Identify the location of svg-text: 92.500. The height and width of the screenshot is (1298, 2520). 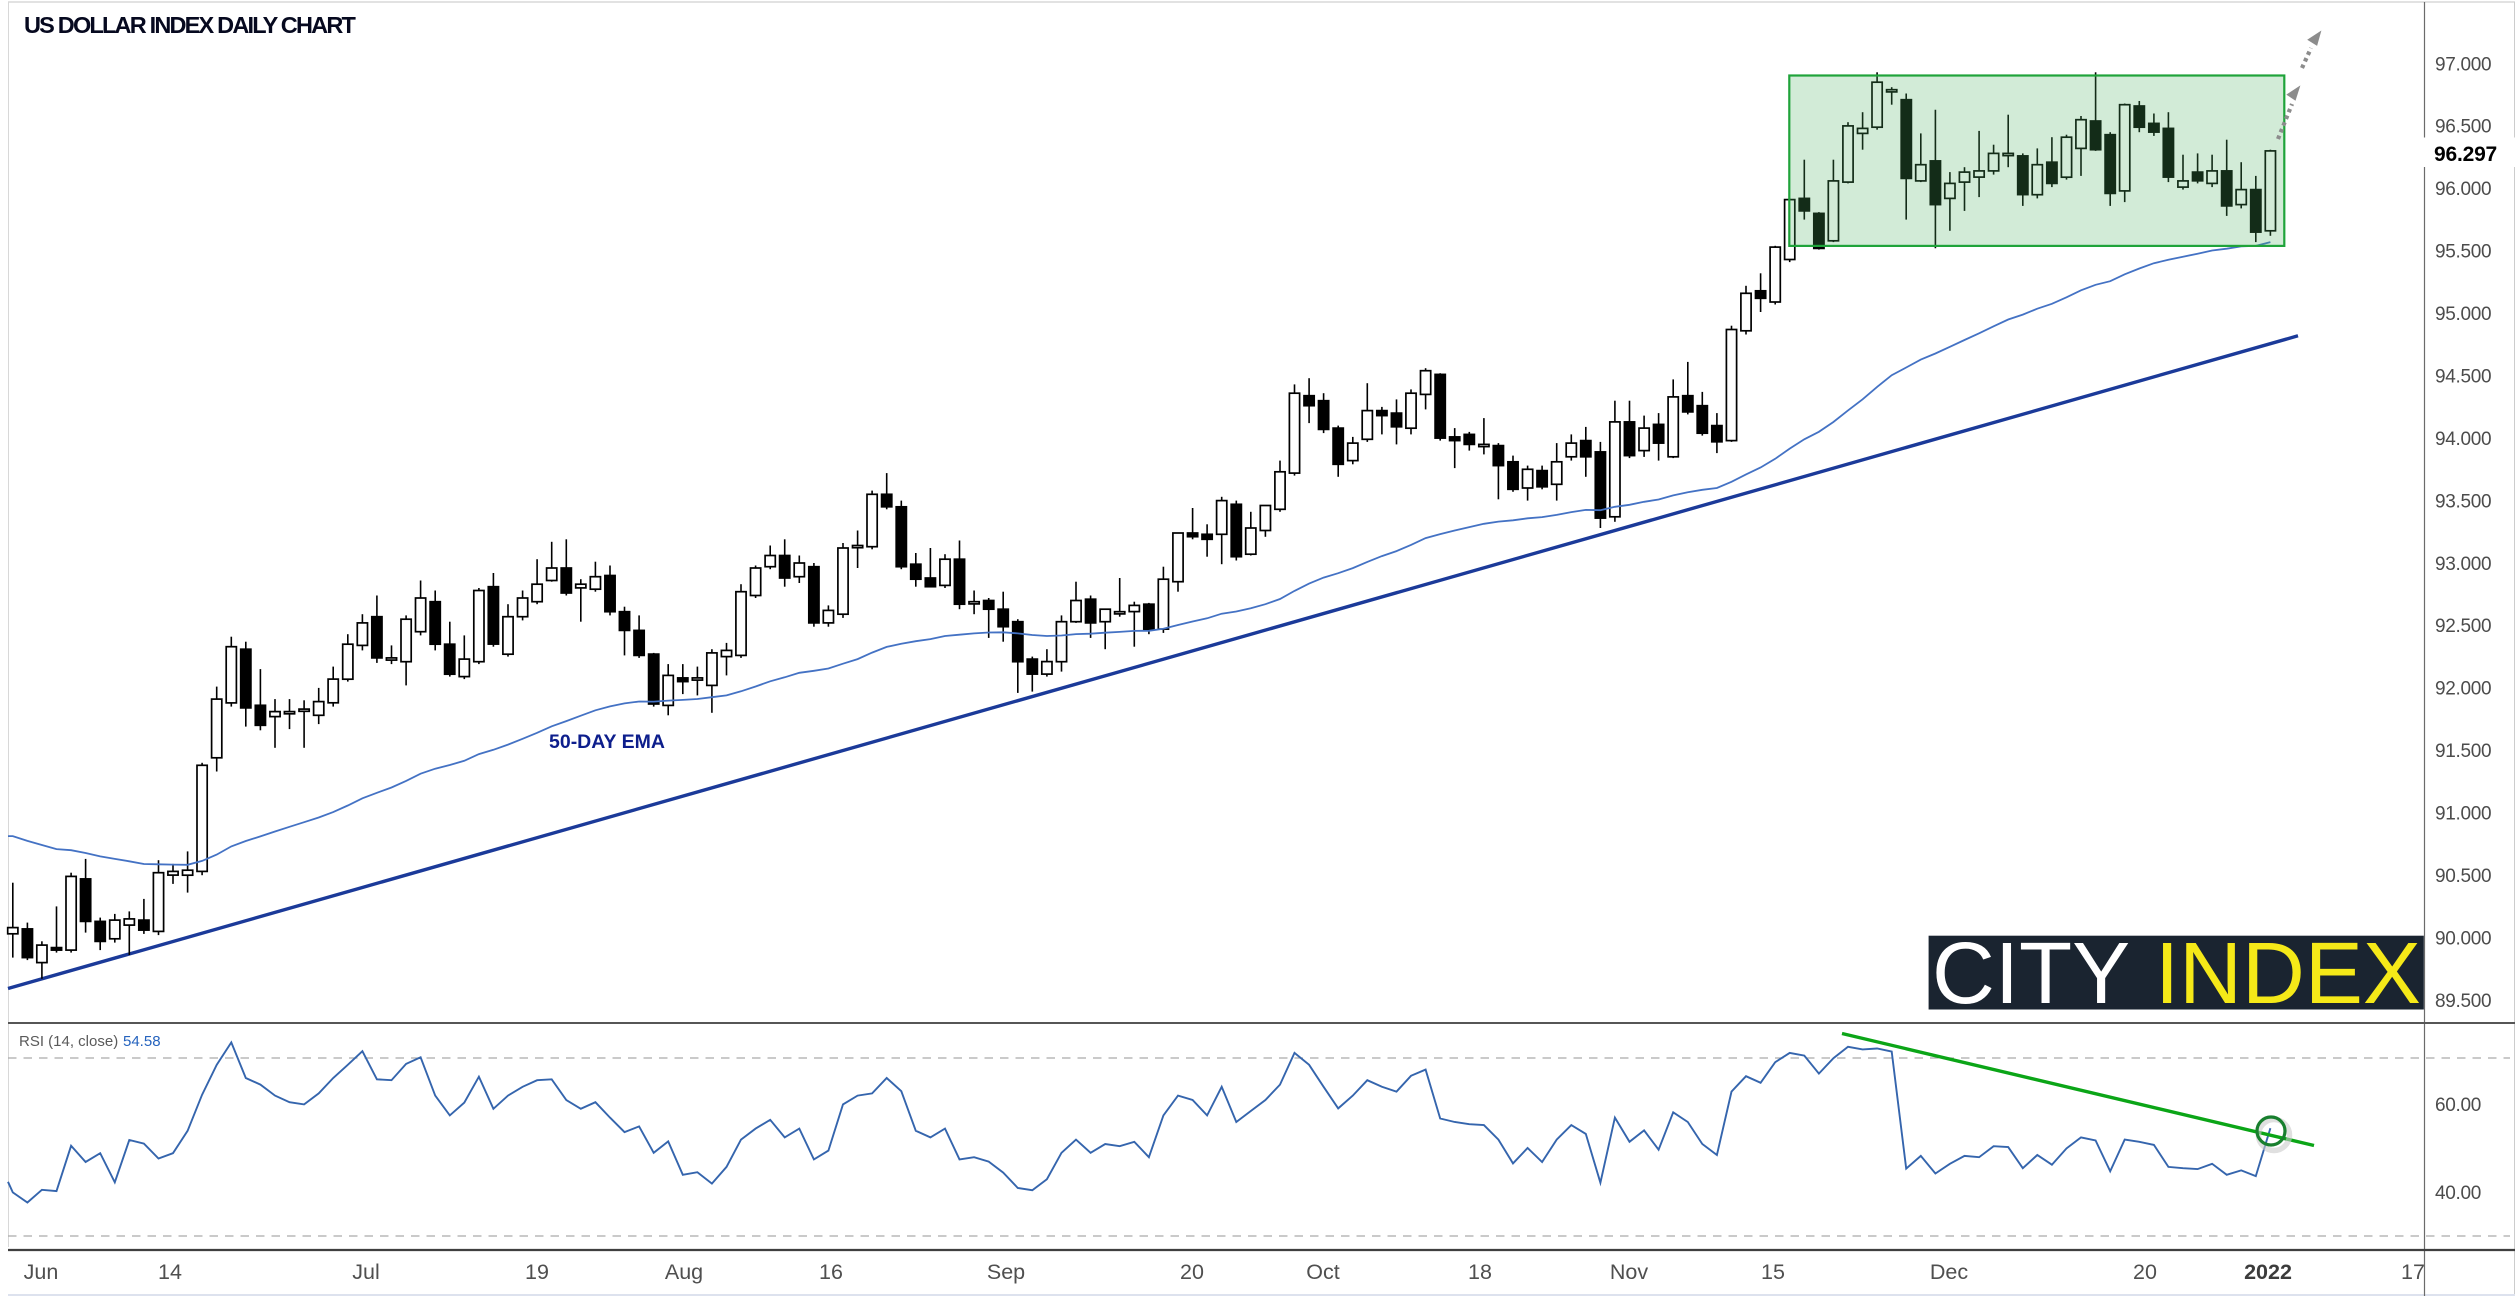
(2463, 626).